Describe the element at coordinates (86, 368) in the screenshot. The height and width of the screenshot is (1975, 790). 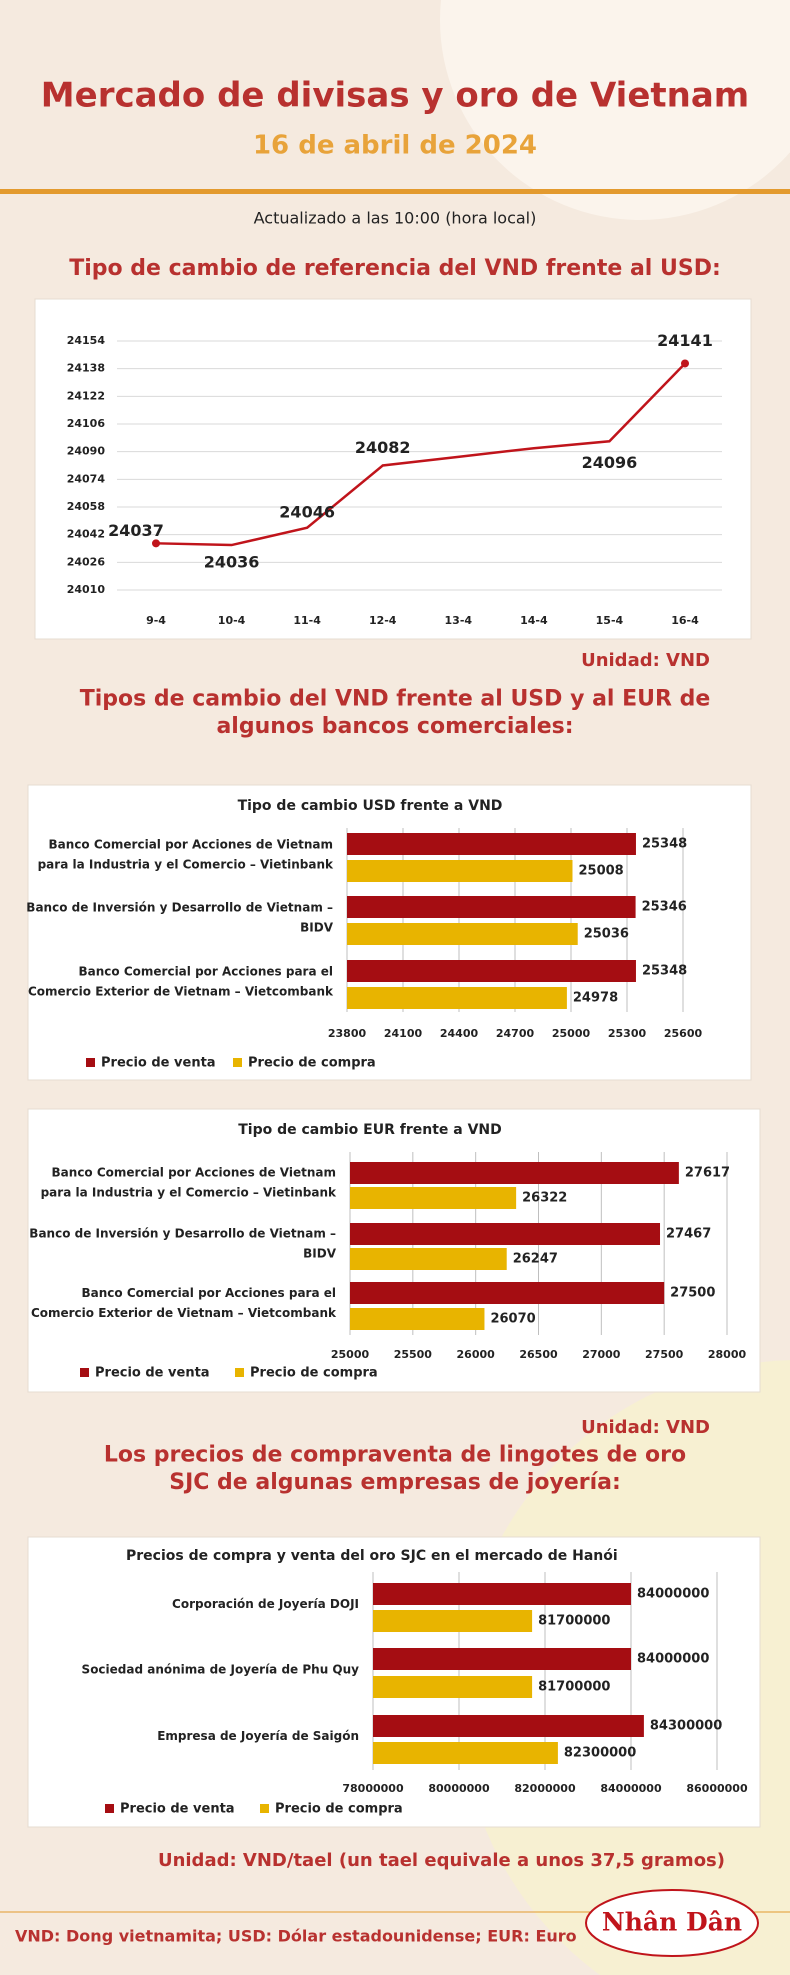
I see `y-tick-label: 24138` at that location.